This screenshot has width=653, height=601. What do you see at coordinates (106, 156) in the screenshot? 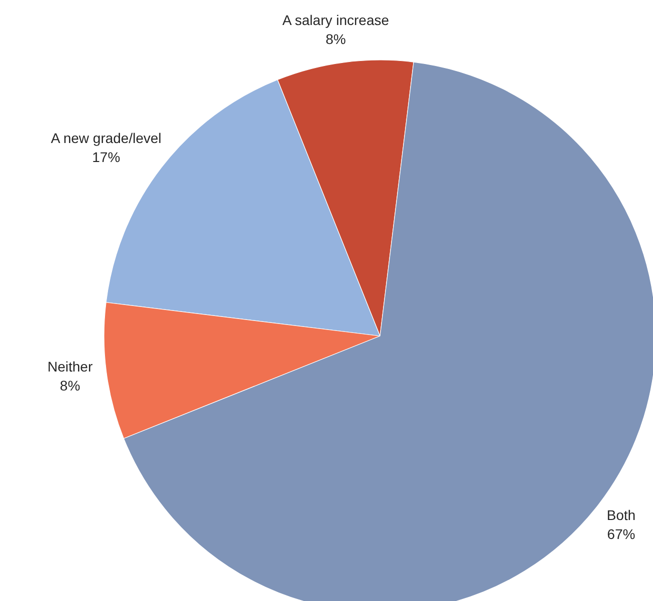
I see `data-label: 17%` at bounding box center [106, 156].